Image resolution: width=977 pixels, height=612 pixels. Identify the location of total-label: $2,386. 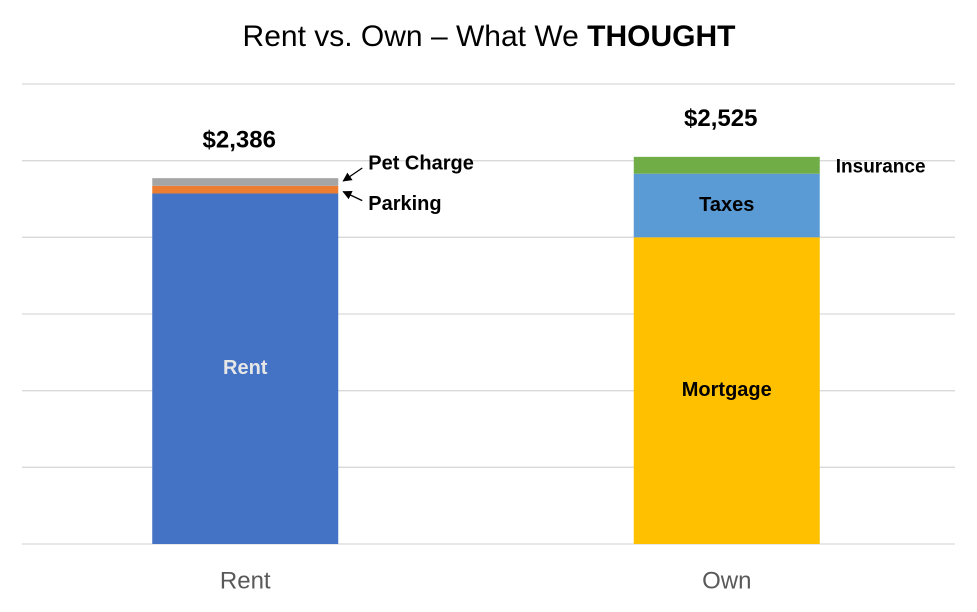
(239, 139).